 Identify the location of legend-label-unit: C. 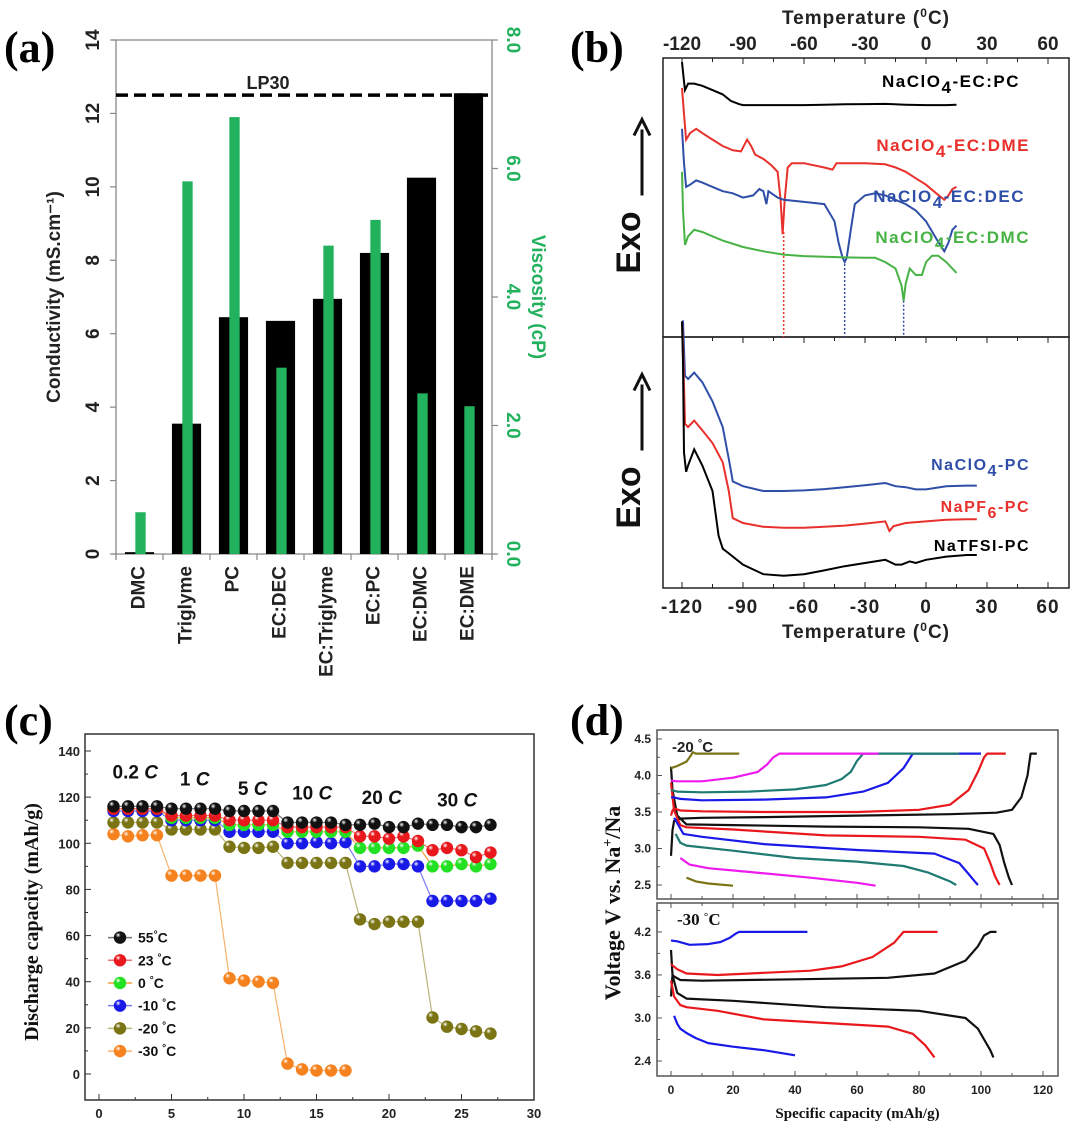
(163, 938).